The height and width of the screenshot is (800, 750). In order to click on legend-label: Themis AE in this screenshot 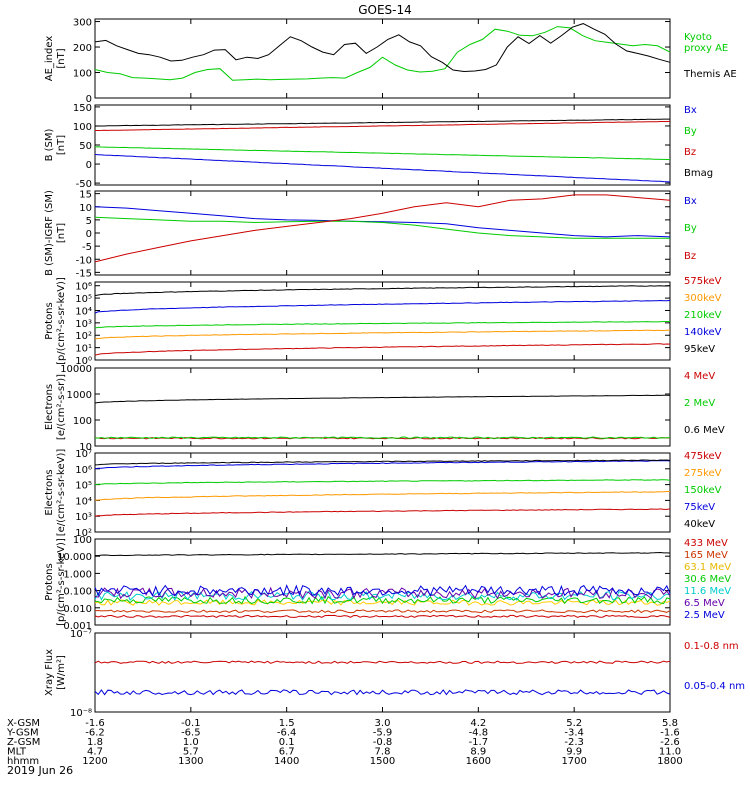, I will do `click(710, 74)`.